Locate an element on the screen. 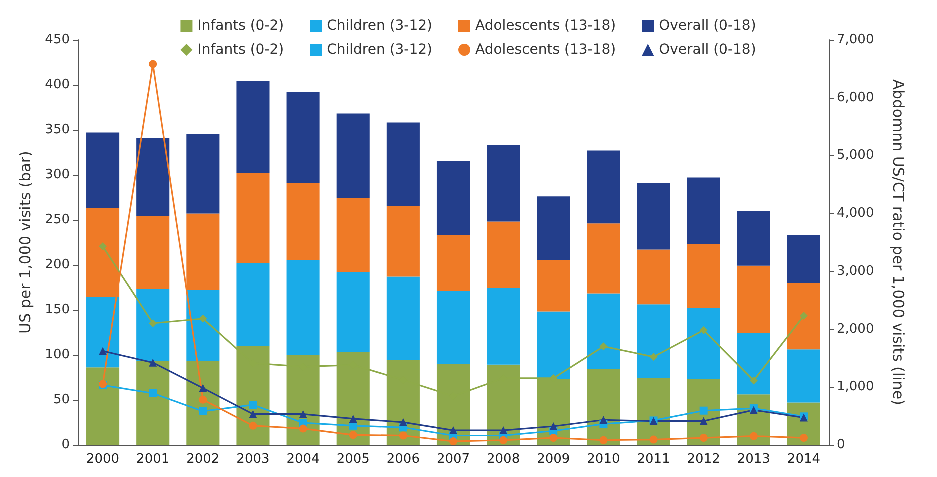  x-tick-label: 2000 is located at coordinates (103, 459).